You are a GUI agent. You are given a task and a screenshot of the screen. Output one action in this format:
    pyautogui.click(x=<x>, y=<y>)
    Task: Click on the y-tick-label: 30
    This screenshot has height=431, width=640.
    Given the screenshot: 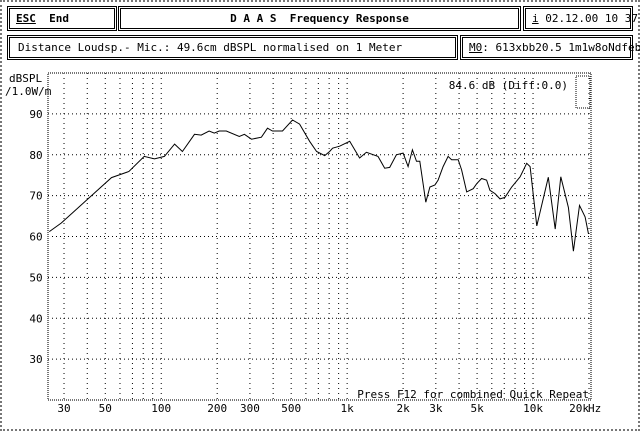 What is the action you would take?
    pyautogui.click(x=35, y=359)
    